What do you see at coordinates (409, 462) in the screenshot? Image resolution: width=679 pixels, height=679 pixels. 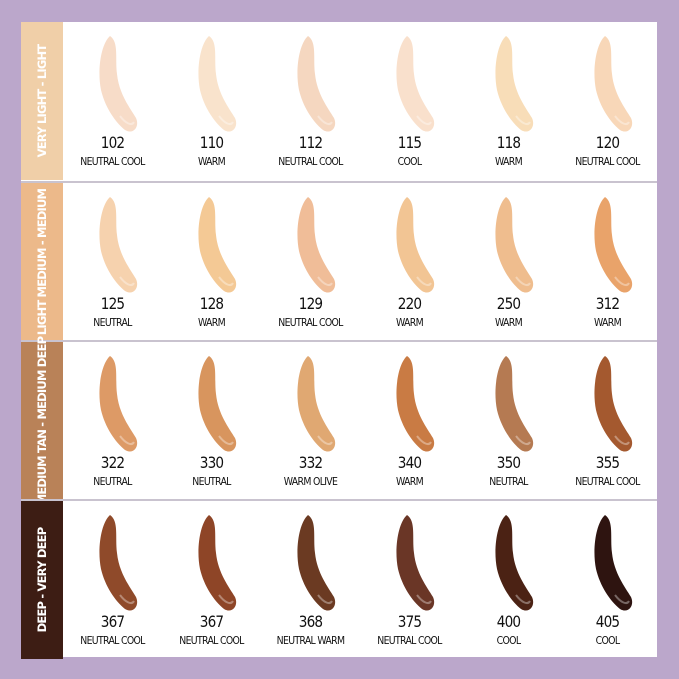 I see `shade-number: 340` at bounding box center [409, 462].